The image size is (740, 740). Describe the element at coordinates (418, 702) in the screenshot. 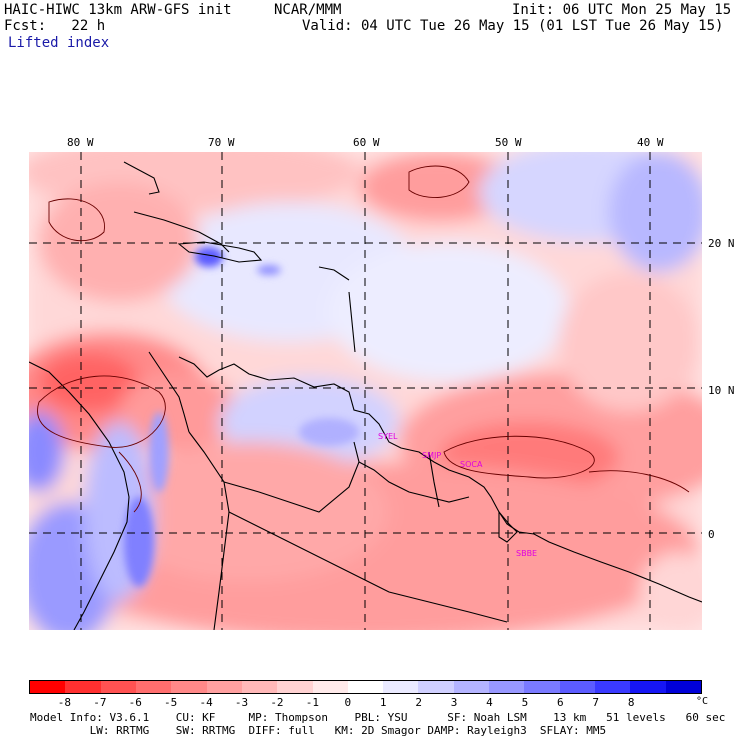

I see `colorbar-tick-label: 2` at that location.